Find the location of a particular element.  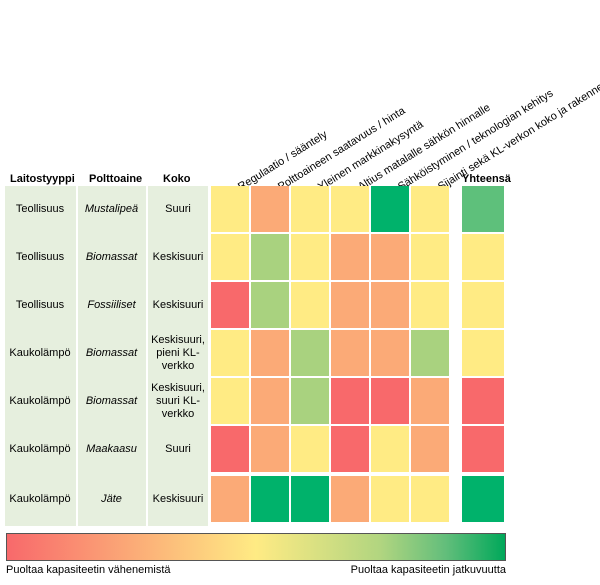

row-type-0: Teollisuus is located at coordinates (40, 208).